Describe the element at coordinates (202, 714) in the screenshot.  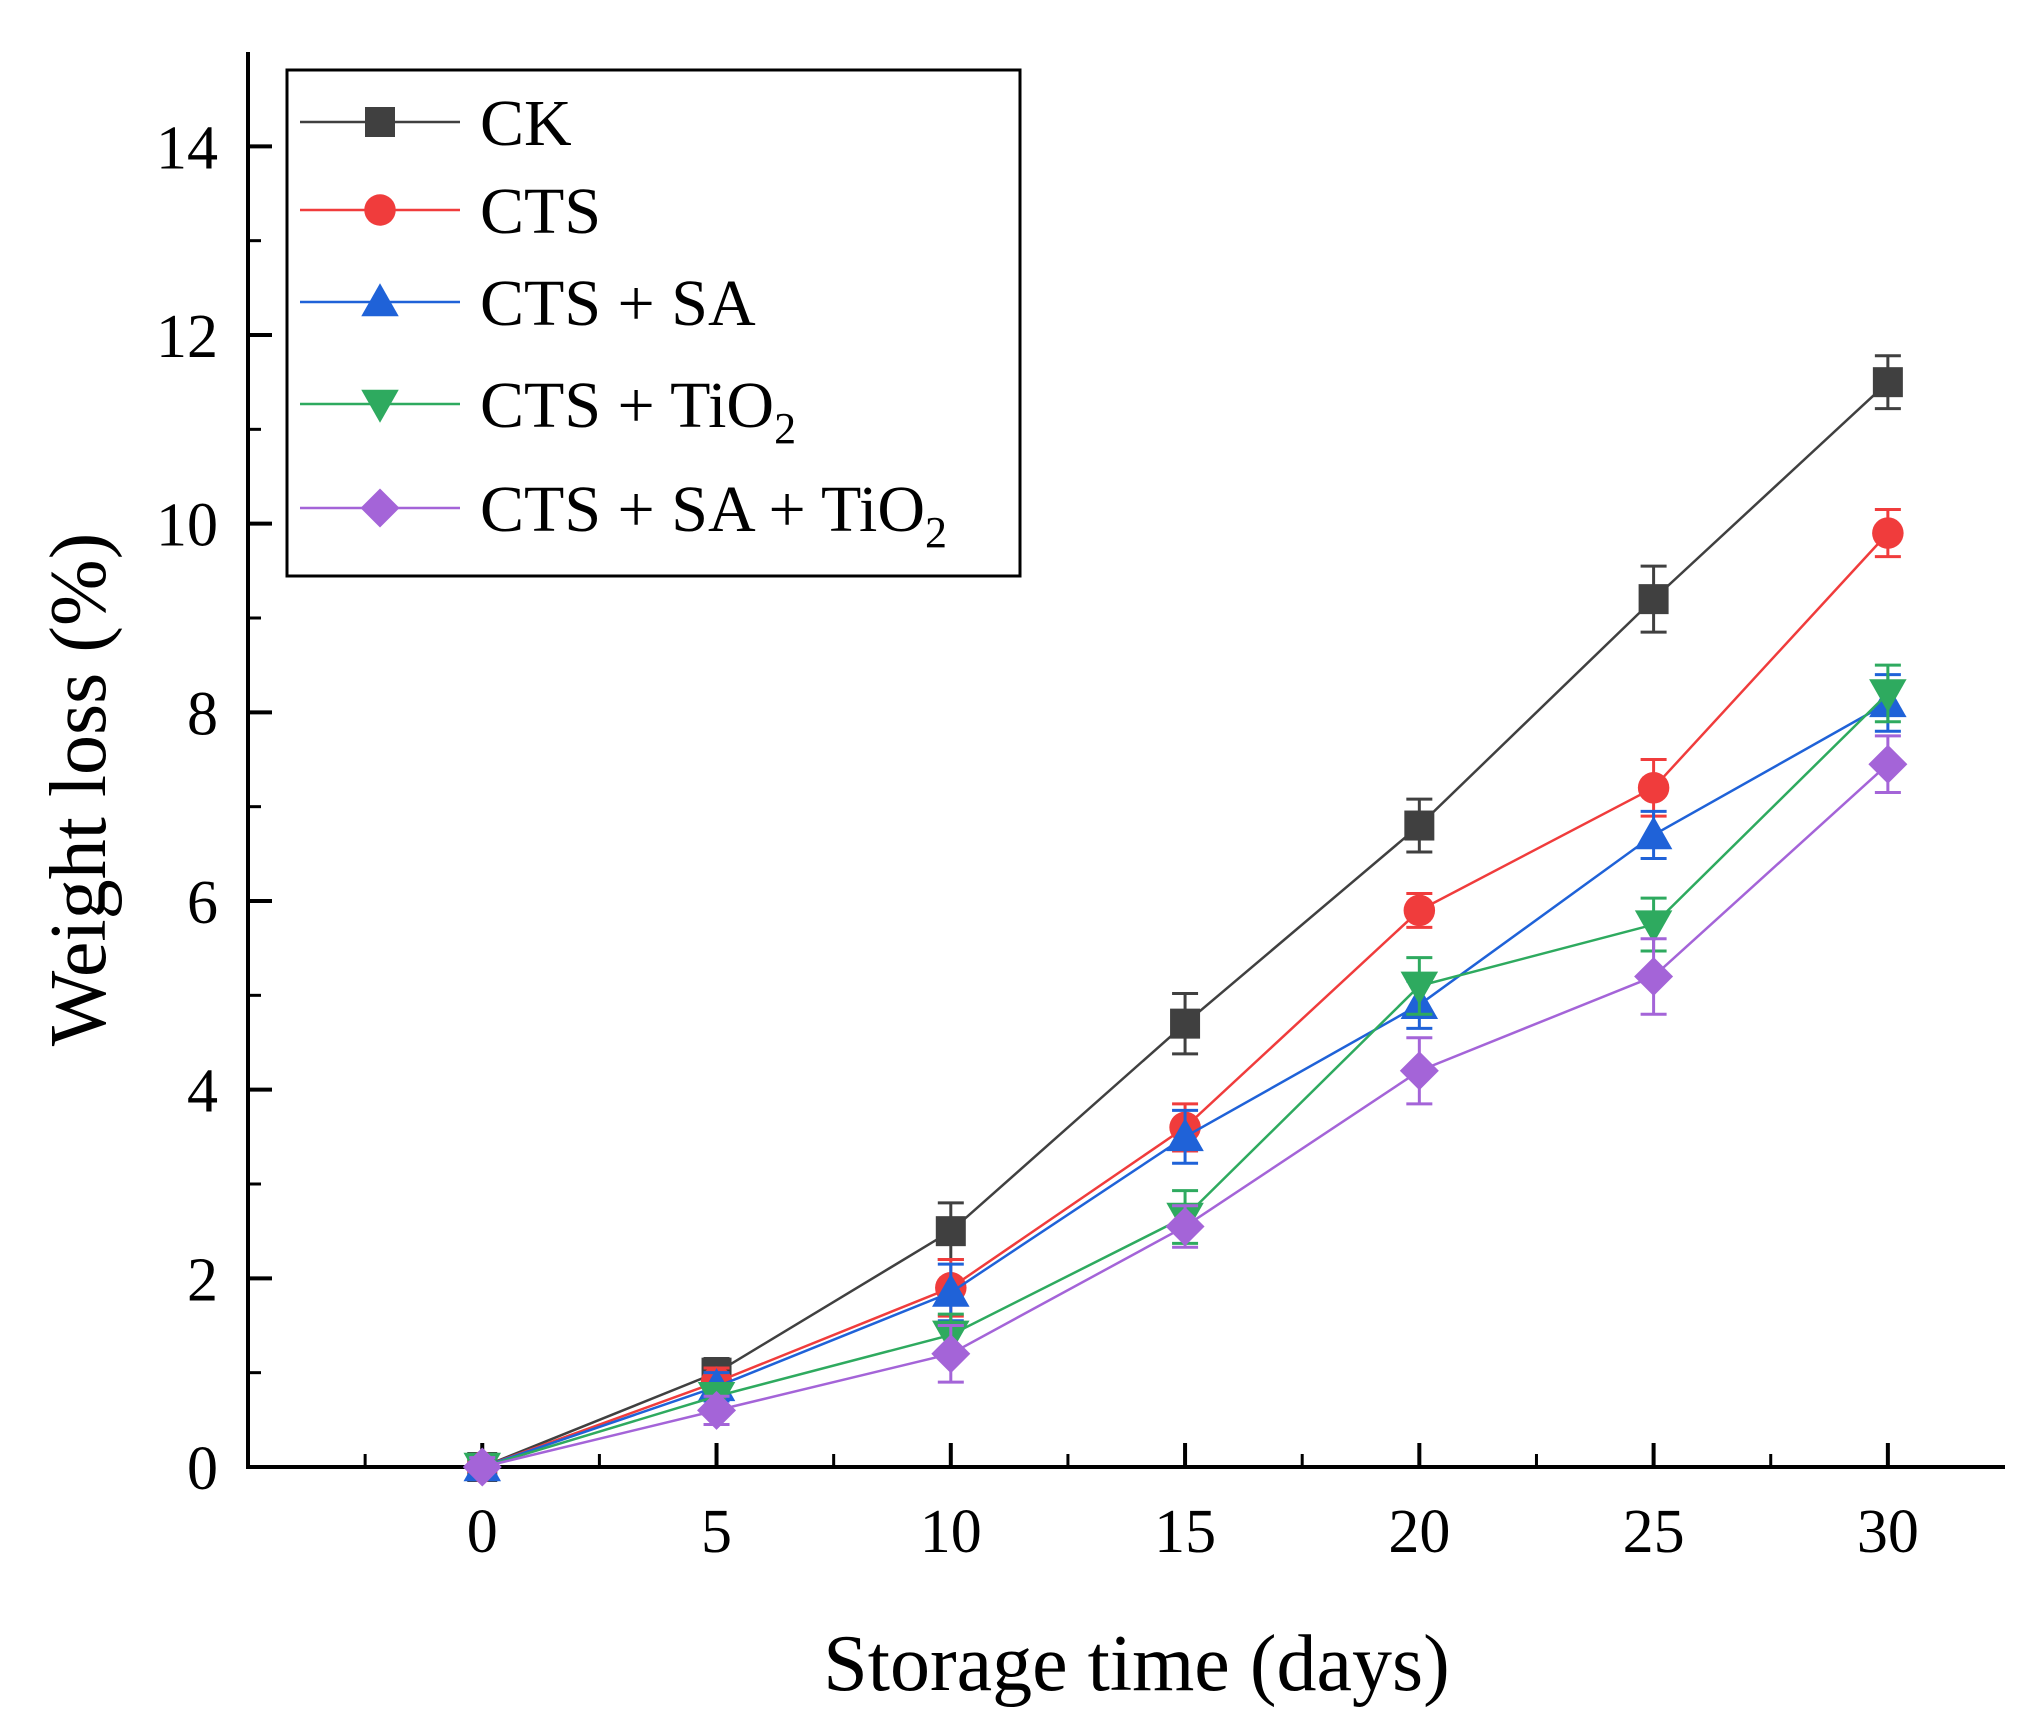
I see `y-tick-label: 8` at that location.